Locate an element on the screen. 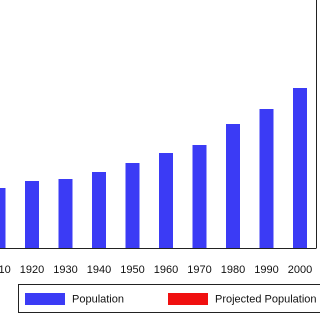 The width and height of the screenshot is (320, 320). x-tick-label: 1970 is located at coordinates (199, 270).